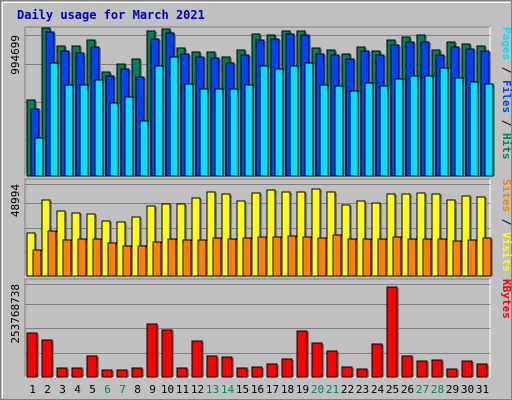 The image size is (512, 400). I want to click on x-tick-7: 7, so click(122, 389).